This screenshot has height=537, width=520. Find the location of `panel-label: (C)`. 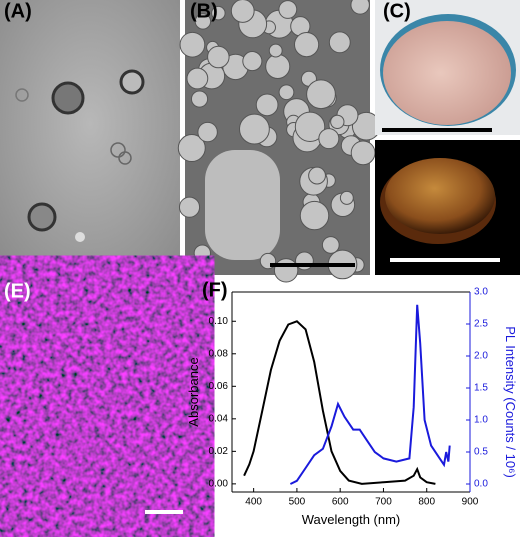

panel-label: (C) is located at coordinates (397, 12).